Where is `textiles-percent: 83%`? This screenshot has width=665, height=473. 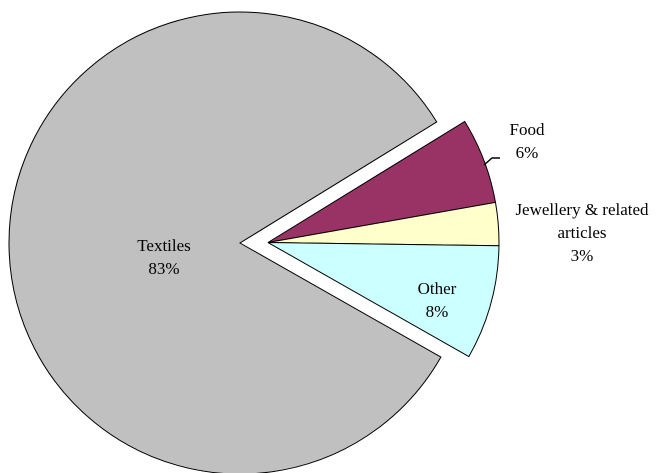 textiles-percent: 83% is located at coordinates (163, 268).